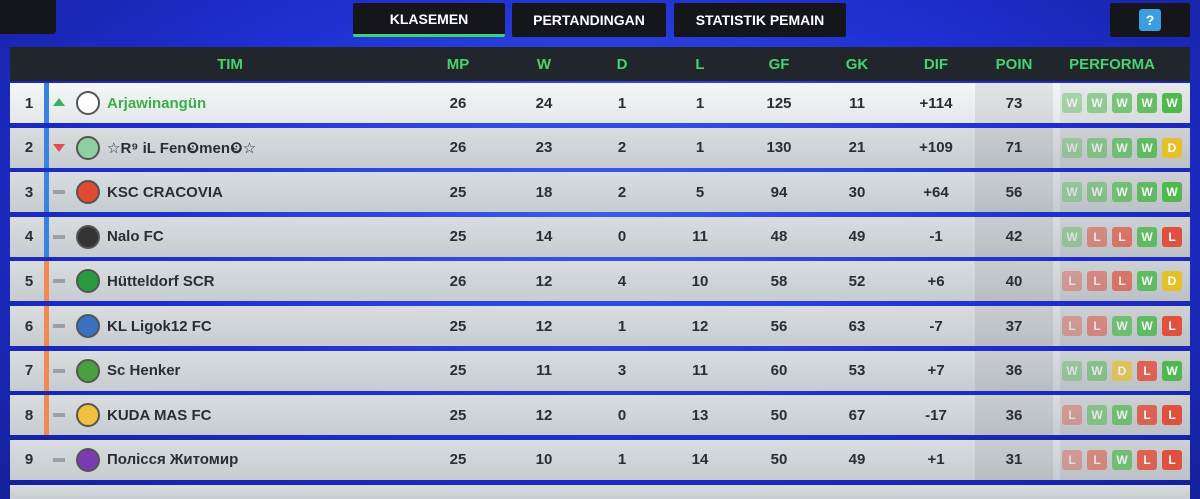 The width and height of the screenshot is (1200, 499). I want to click on help-button: ?, so click(1150, 20).